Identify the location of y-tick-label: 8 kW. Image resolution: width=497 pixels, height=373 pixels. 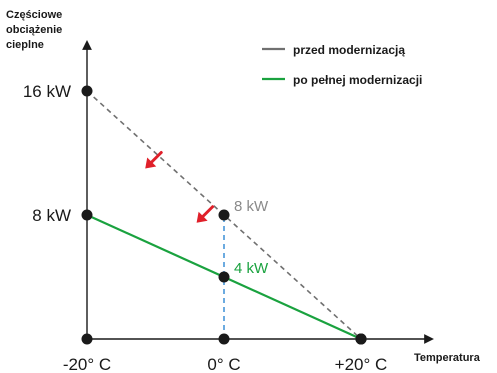
(51, 215).